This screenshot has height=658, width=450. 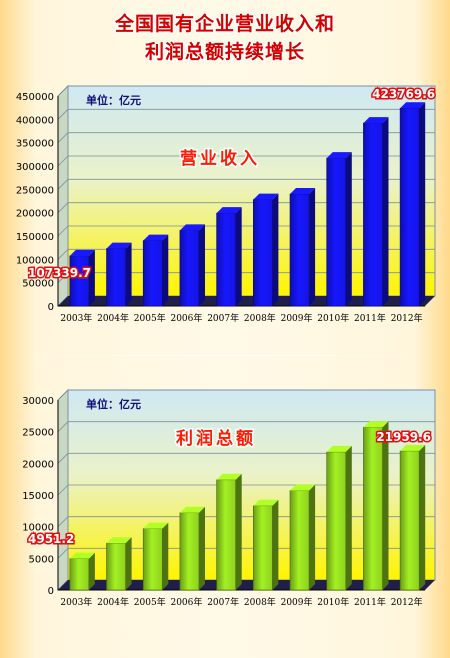 I want to click on y-tick-label: 250000, so click(x=35, y=190).